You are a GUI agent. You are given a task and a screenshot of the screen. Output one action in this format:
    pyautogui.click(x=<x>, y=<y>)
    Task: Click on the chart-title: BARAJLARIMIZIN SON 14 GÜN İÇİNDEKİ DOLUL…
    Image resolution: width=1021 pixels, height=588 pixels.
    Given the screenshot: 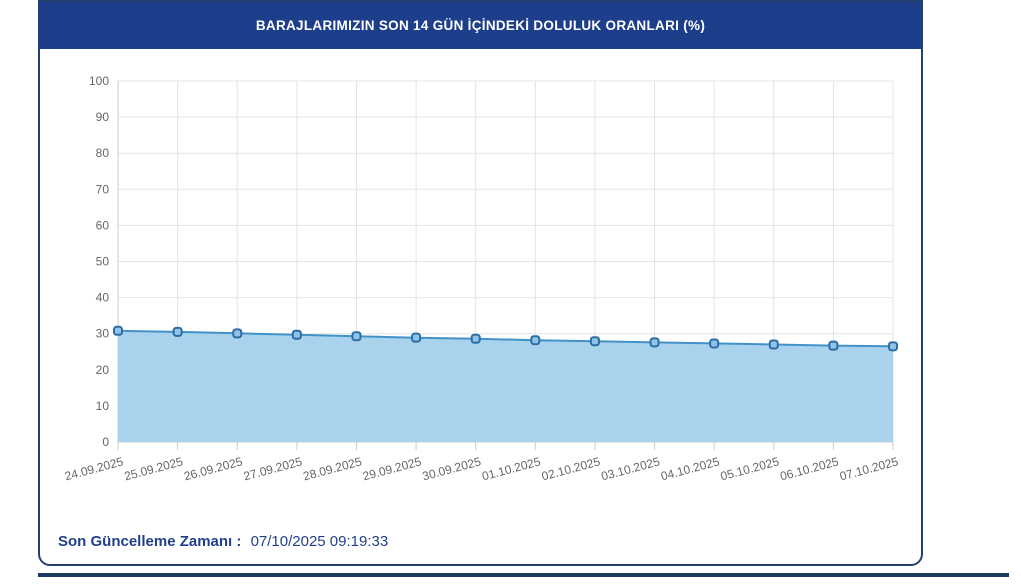 What is the action you would take?
    pyautogui.click(x=480, y=25)
    